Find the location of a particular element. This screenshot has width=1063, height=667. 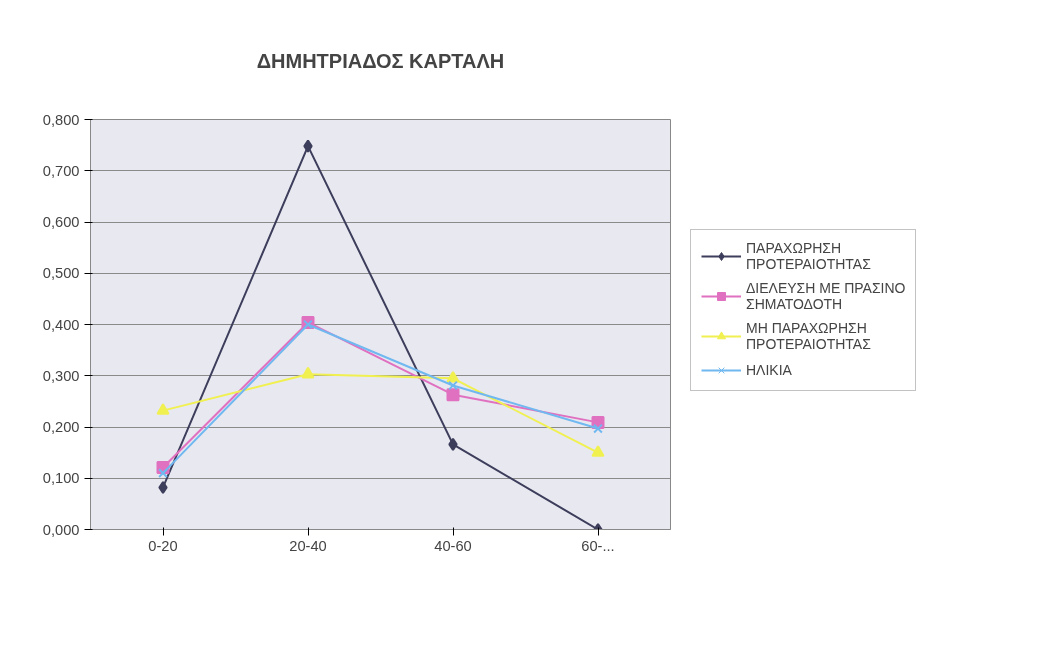

y-tick-label: 0,500 is located at coordinates (61, 273).